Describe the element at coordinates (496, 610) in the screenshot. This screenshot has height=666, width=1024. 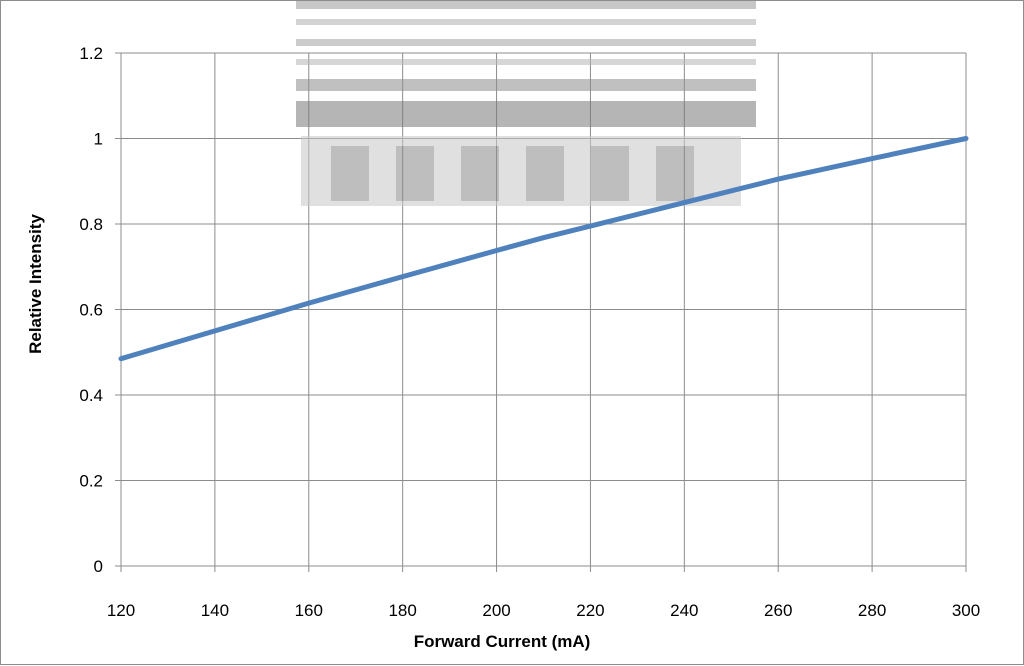
I see `x-tick-label: 200` at that location.